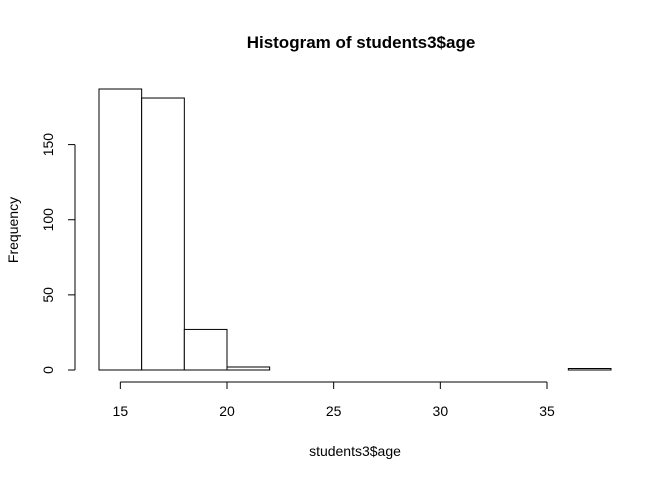 This screenshot has height=480, width=672. What do you see at coordinates (121, 411) in the screenshot?
I see `x-tick-label-0: 15` at bounding box center [121, 411].